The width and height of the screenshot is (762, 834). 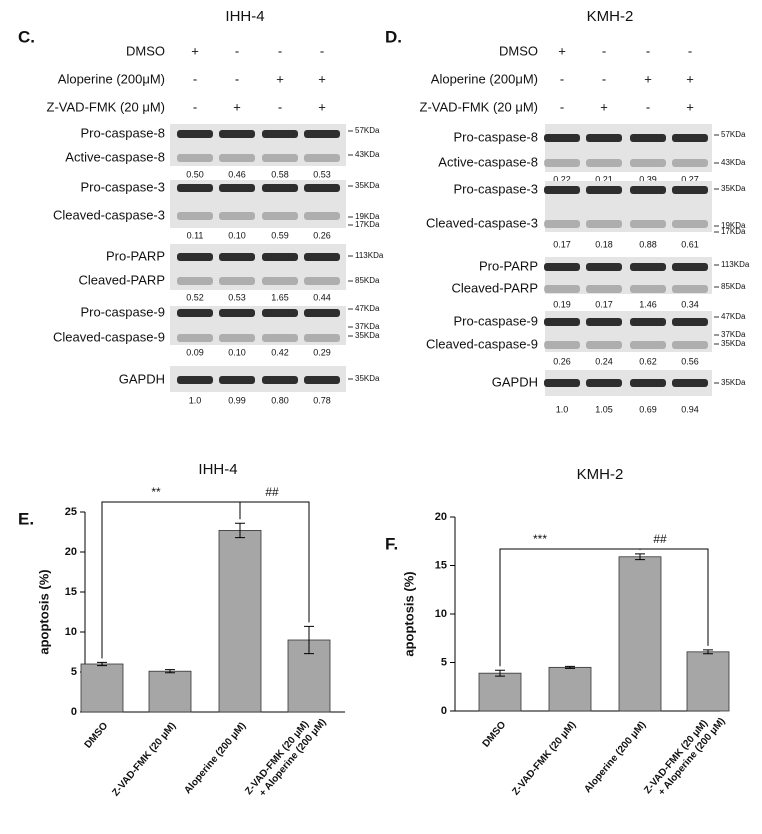 I want to click on x-tick-line: Z-VAD-FMK (20 μM), so click(x=677, y=756).